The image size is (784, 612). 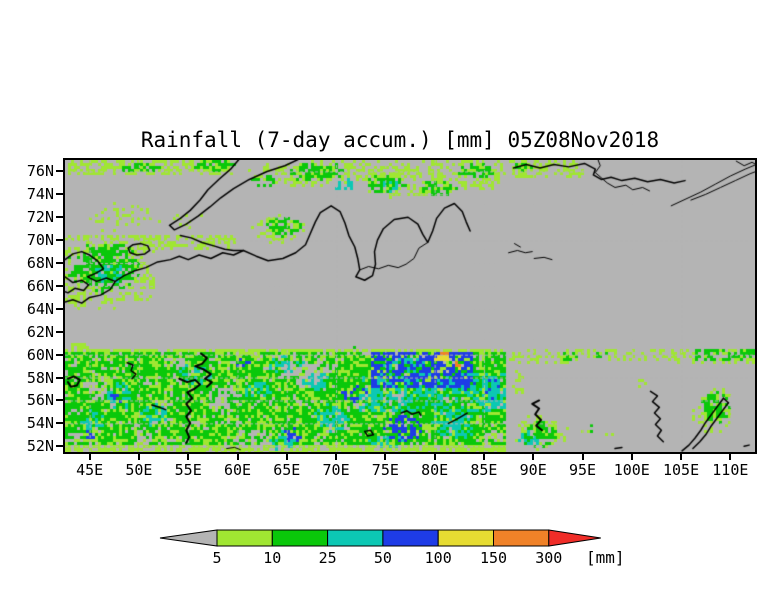 What do you see at coordinates (582, 470) in the screenshot?
I see `lon-tick-label: 95E` at bounding box center [582, 470].